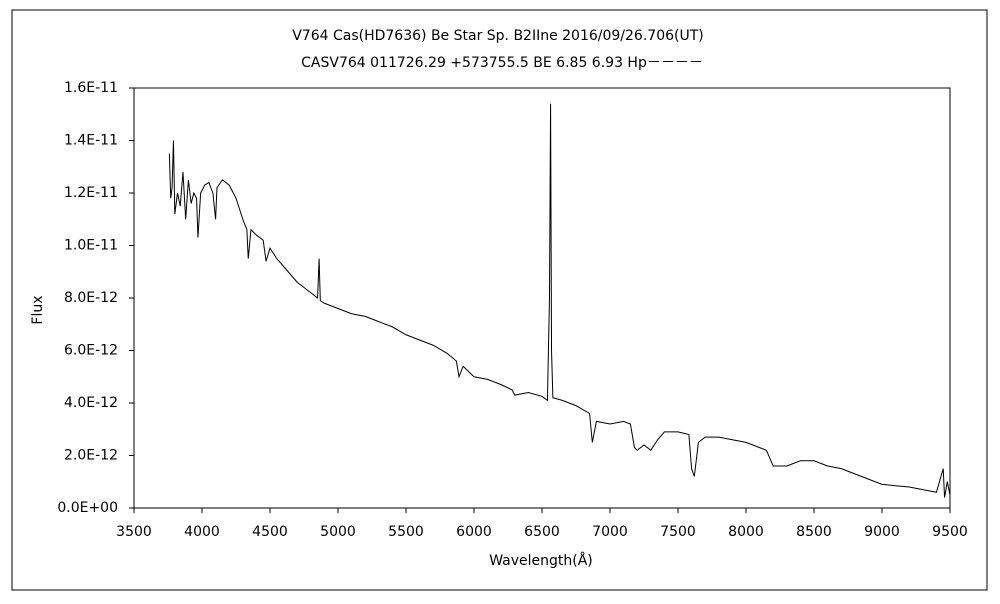 The width and height of the screenshot is (1000, 604). I want to click on x-tick-label: 4500, so click(270, 532).